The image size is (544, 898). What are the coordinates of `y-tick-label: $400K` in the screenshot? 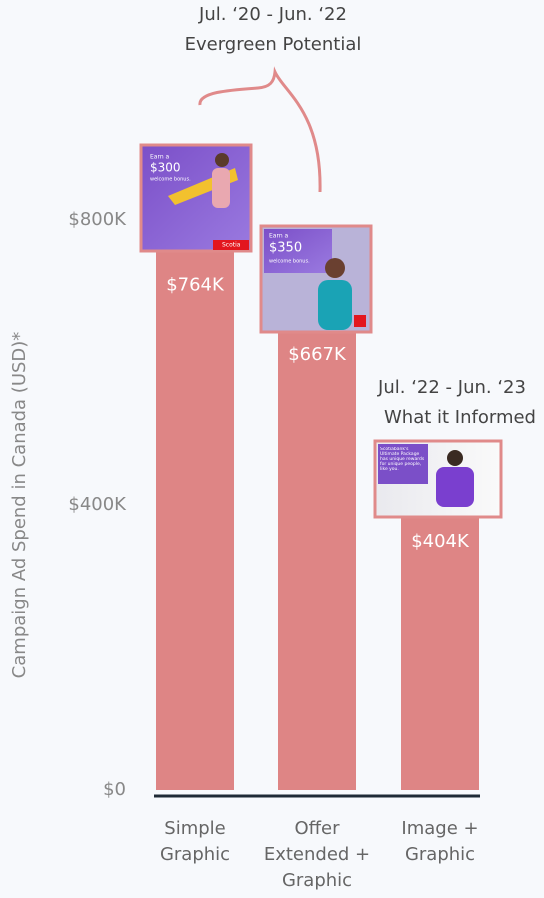 It's located at (97, 504).